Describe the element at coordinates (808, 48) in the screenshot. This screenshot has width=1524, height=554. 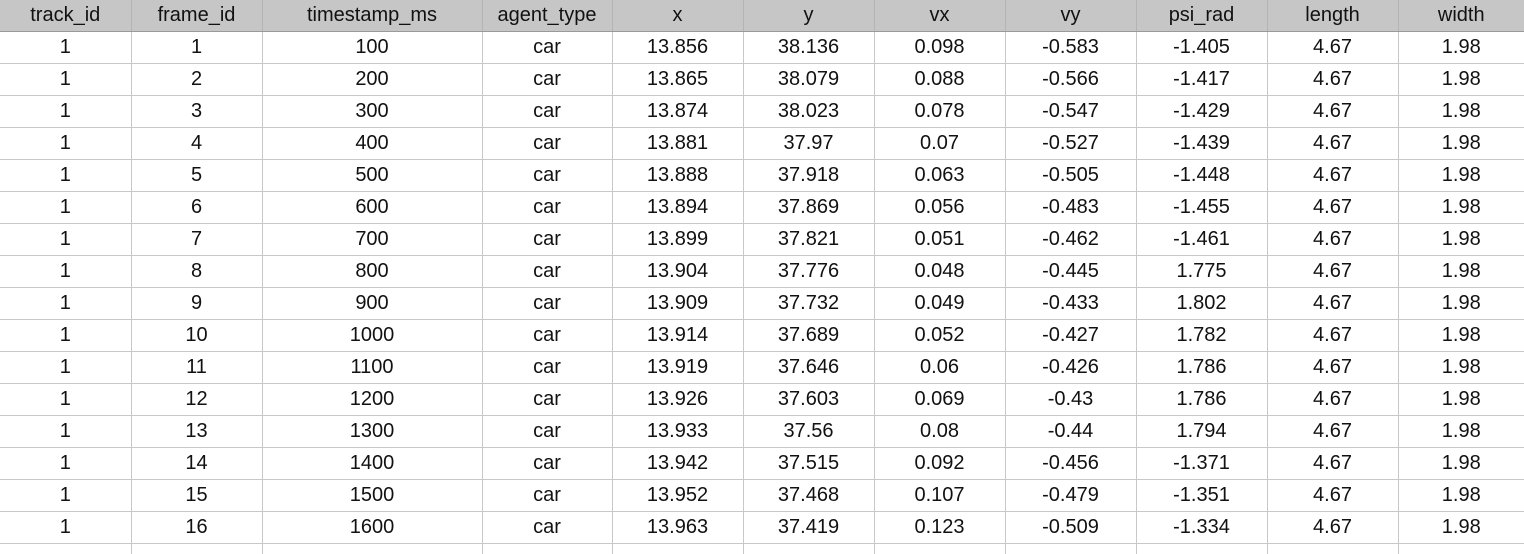
I see `cell-y: 38.136` at that location.